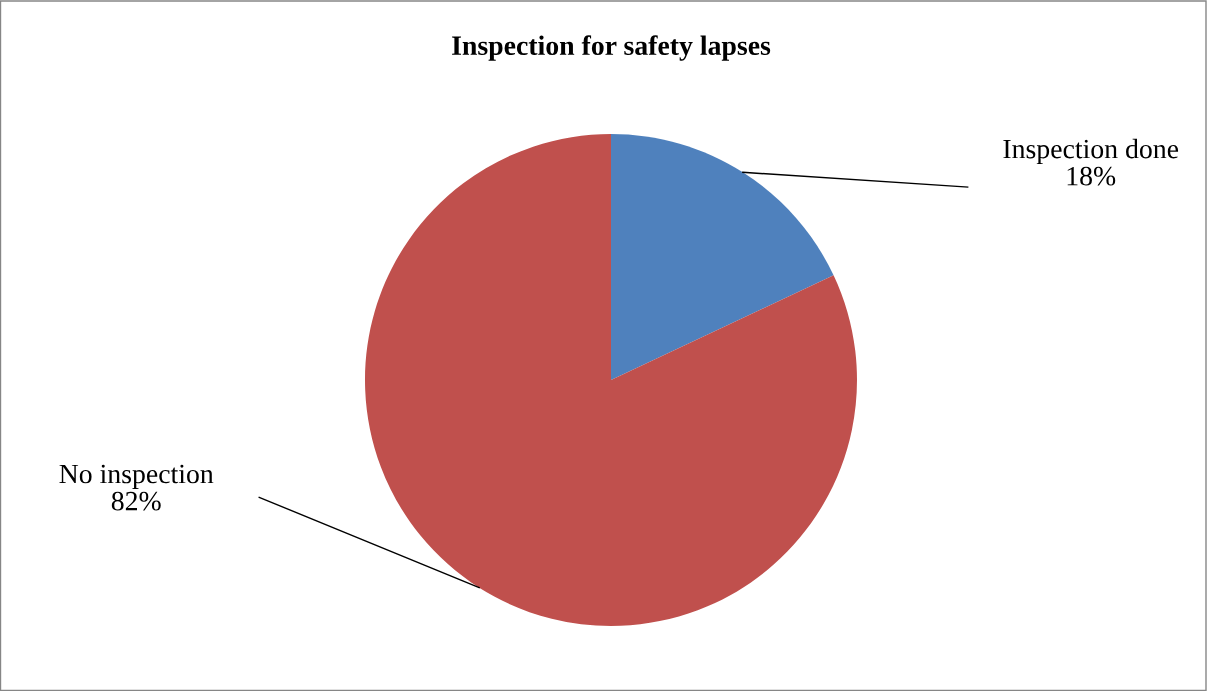  Describe the element at coordinates (1091, 176) in the screenshot. I see `data-label: 18%` at that location.